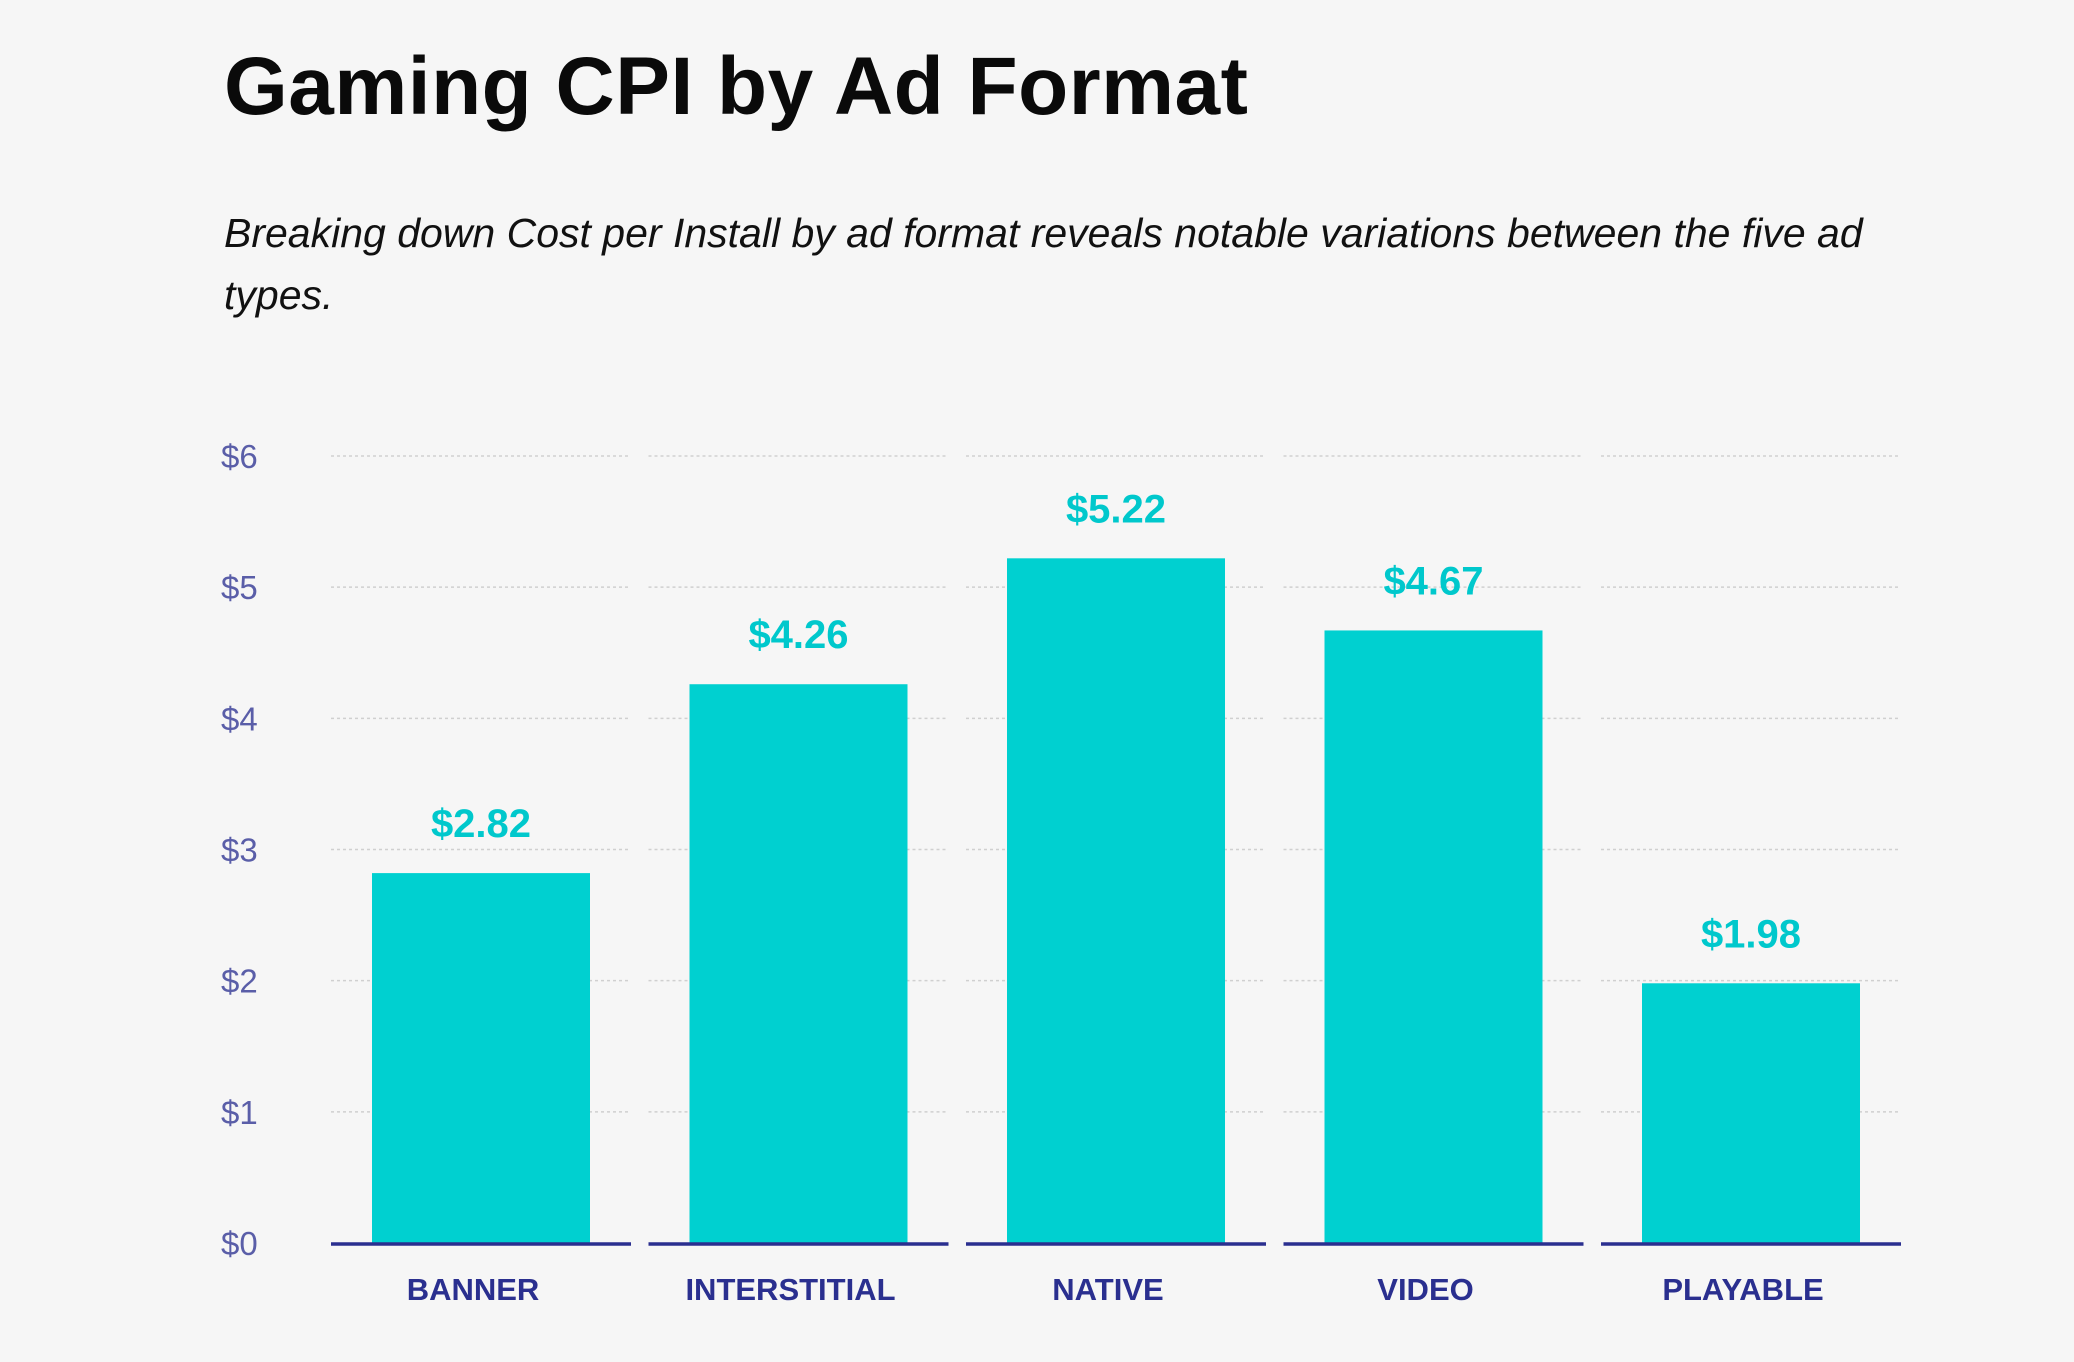 This screenshot has height=1362, width=2074. Describe the element at coordinates (790, 1289) in the screenshot. I see `x-tick-label: INTERSTITIAL` at that location.